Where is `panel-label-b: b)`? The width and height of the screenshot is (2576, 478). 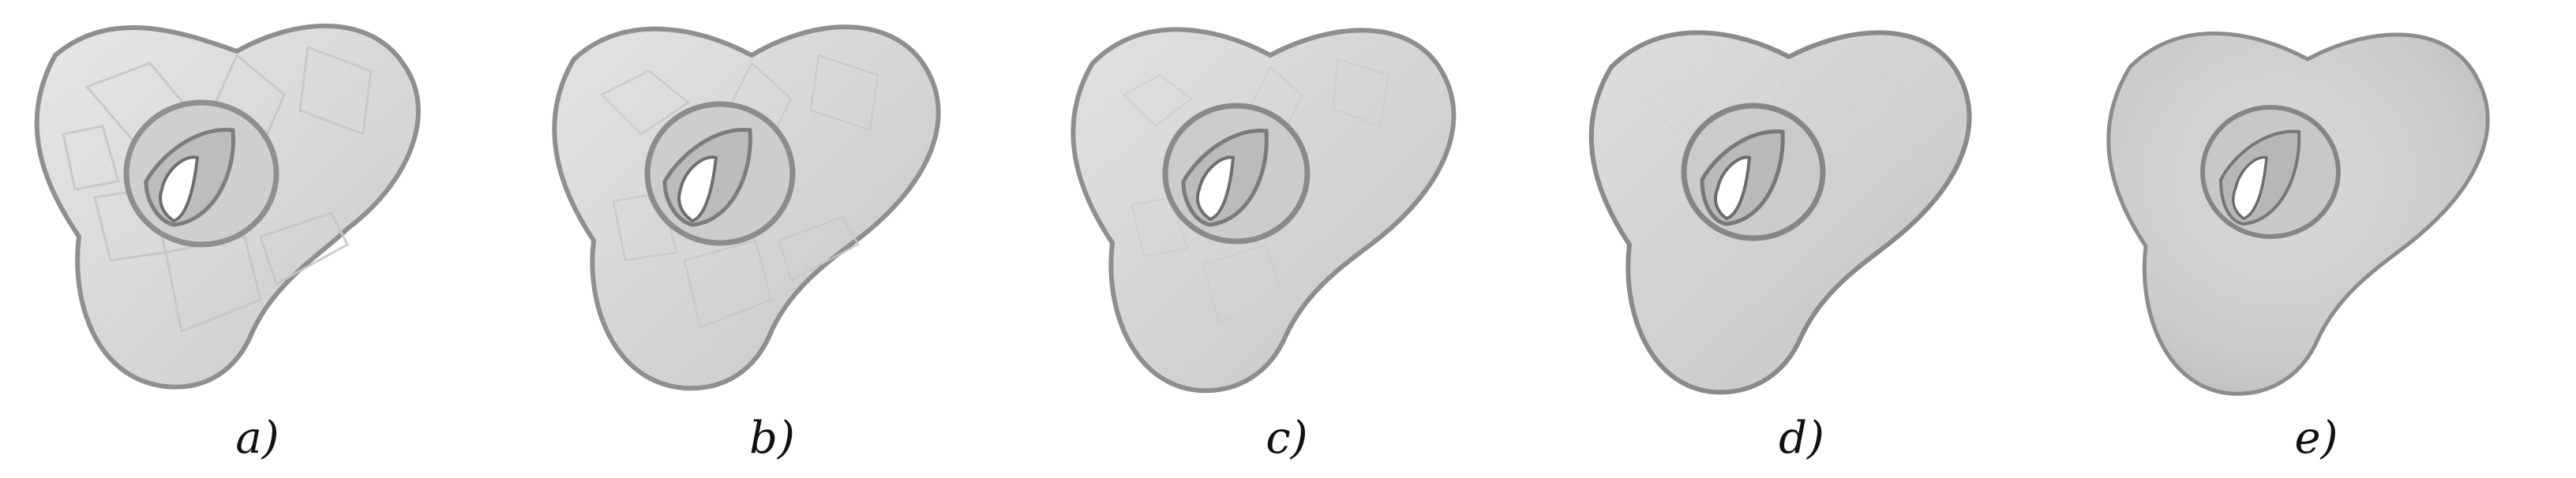
panel-label-b: b) is located at coordinates (772, 438).